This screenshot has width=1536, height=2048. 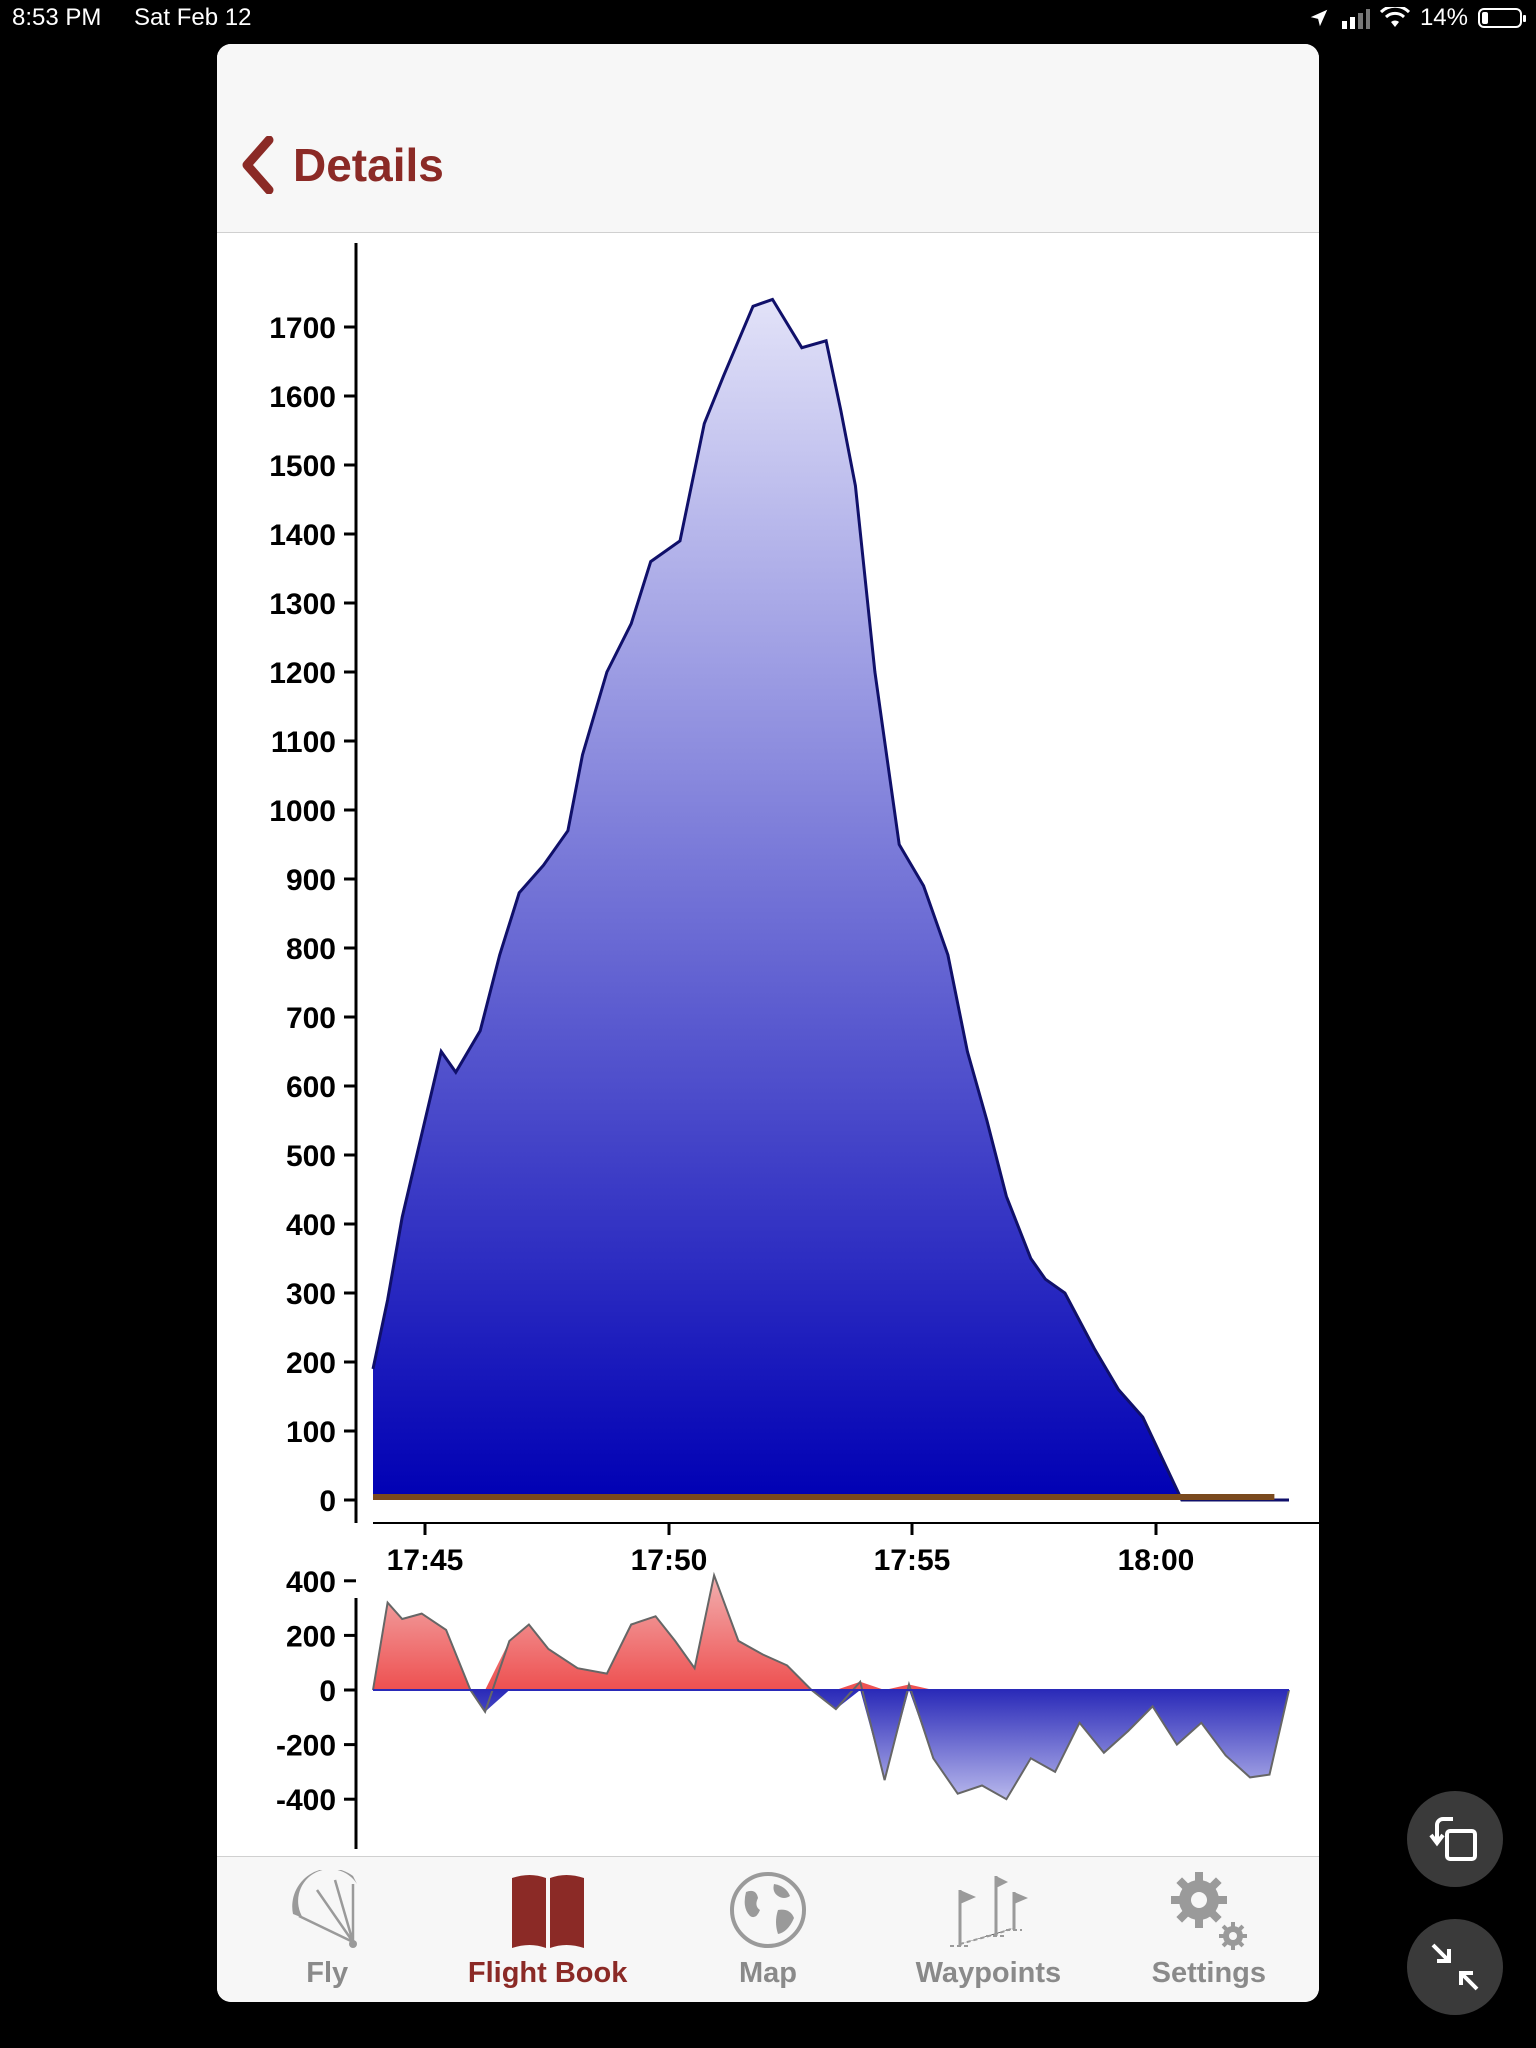 I want to click on y-tick-label: 1000, so click(x=302, y=811).